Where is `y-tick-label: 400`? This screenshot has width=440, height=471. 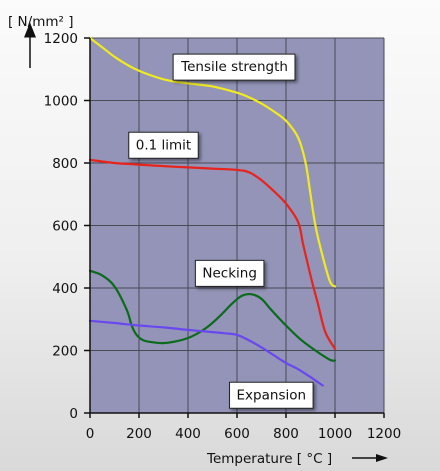
y-tick-label: 400 is located at coordinates (65, 289).